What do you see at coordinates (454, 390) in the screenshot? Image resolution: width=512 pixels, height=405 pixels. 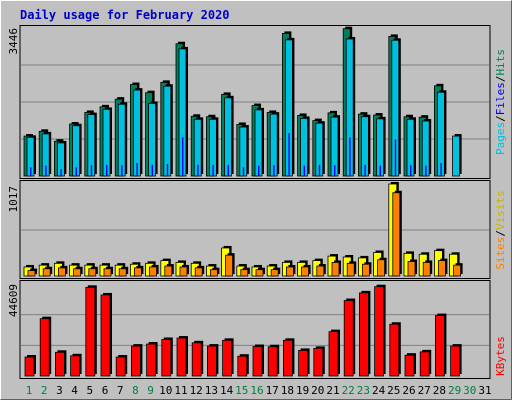 I see `day-label: 29` at bounding box center [454, 390].